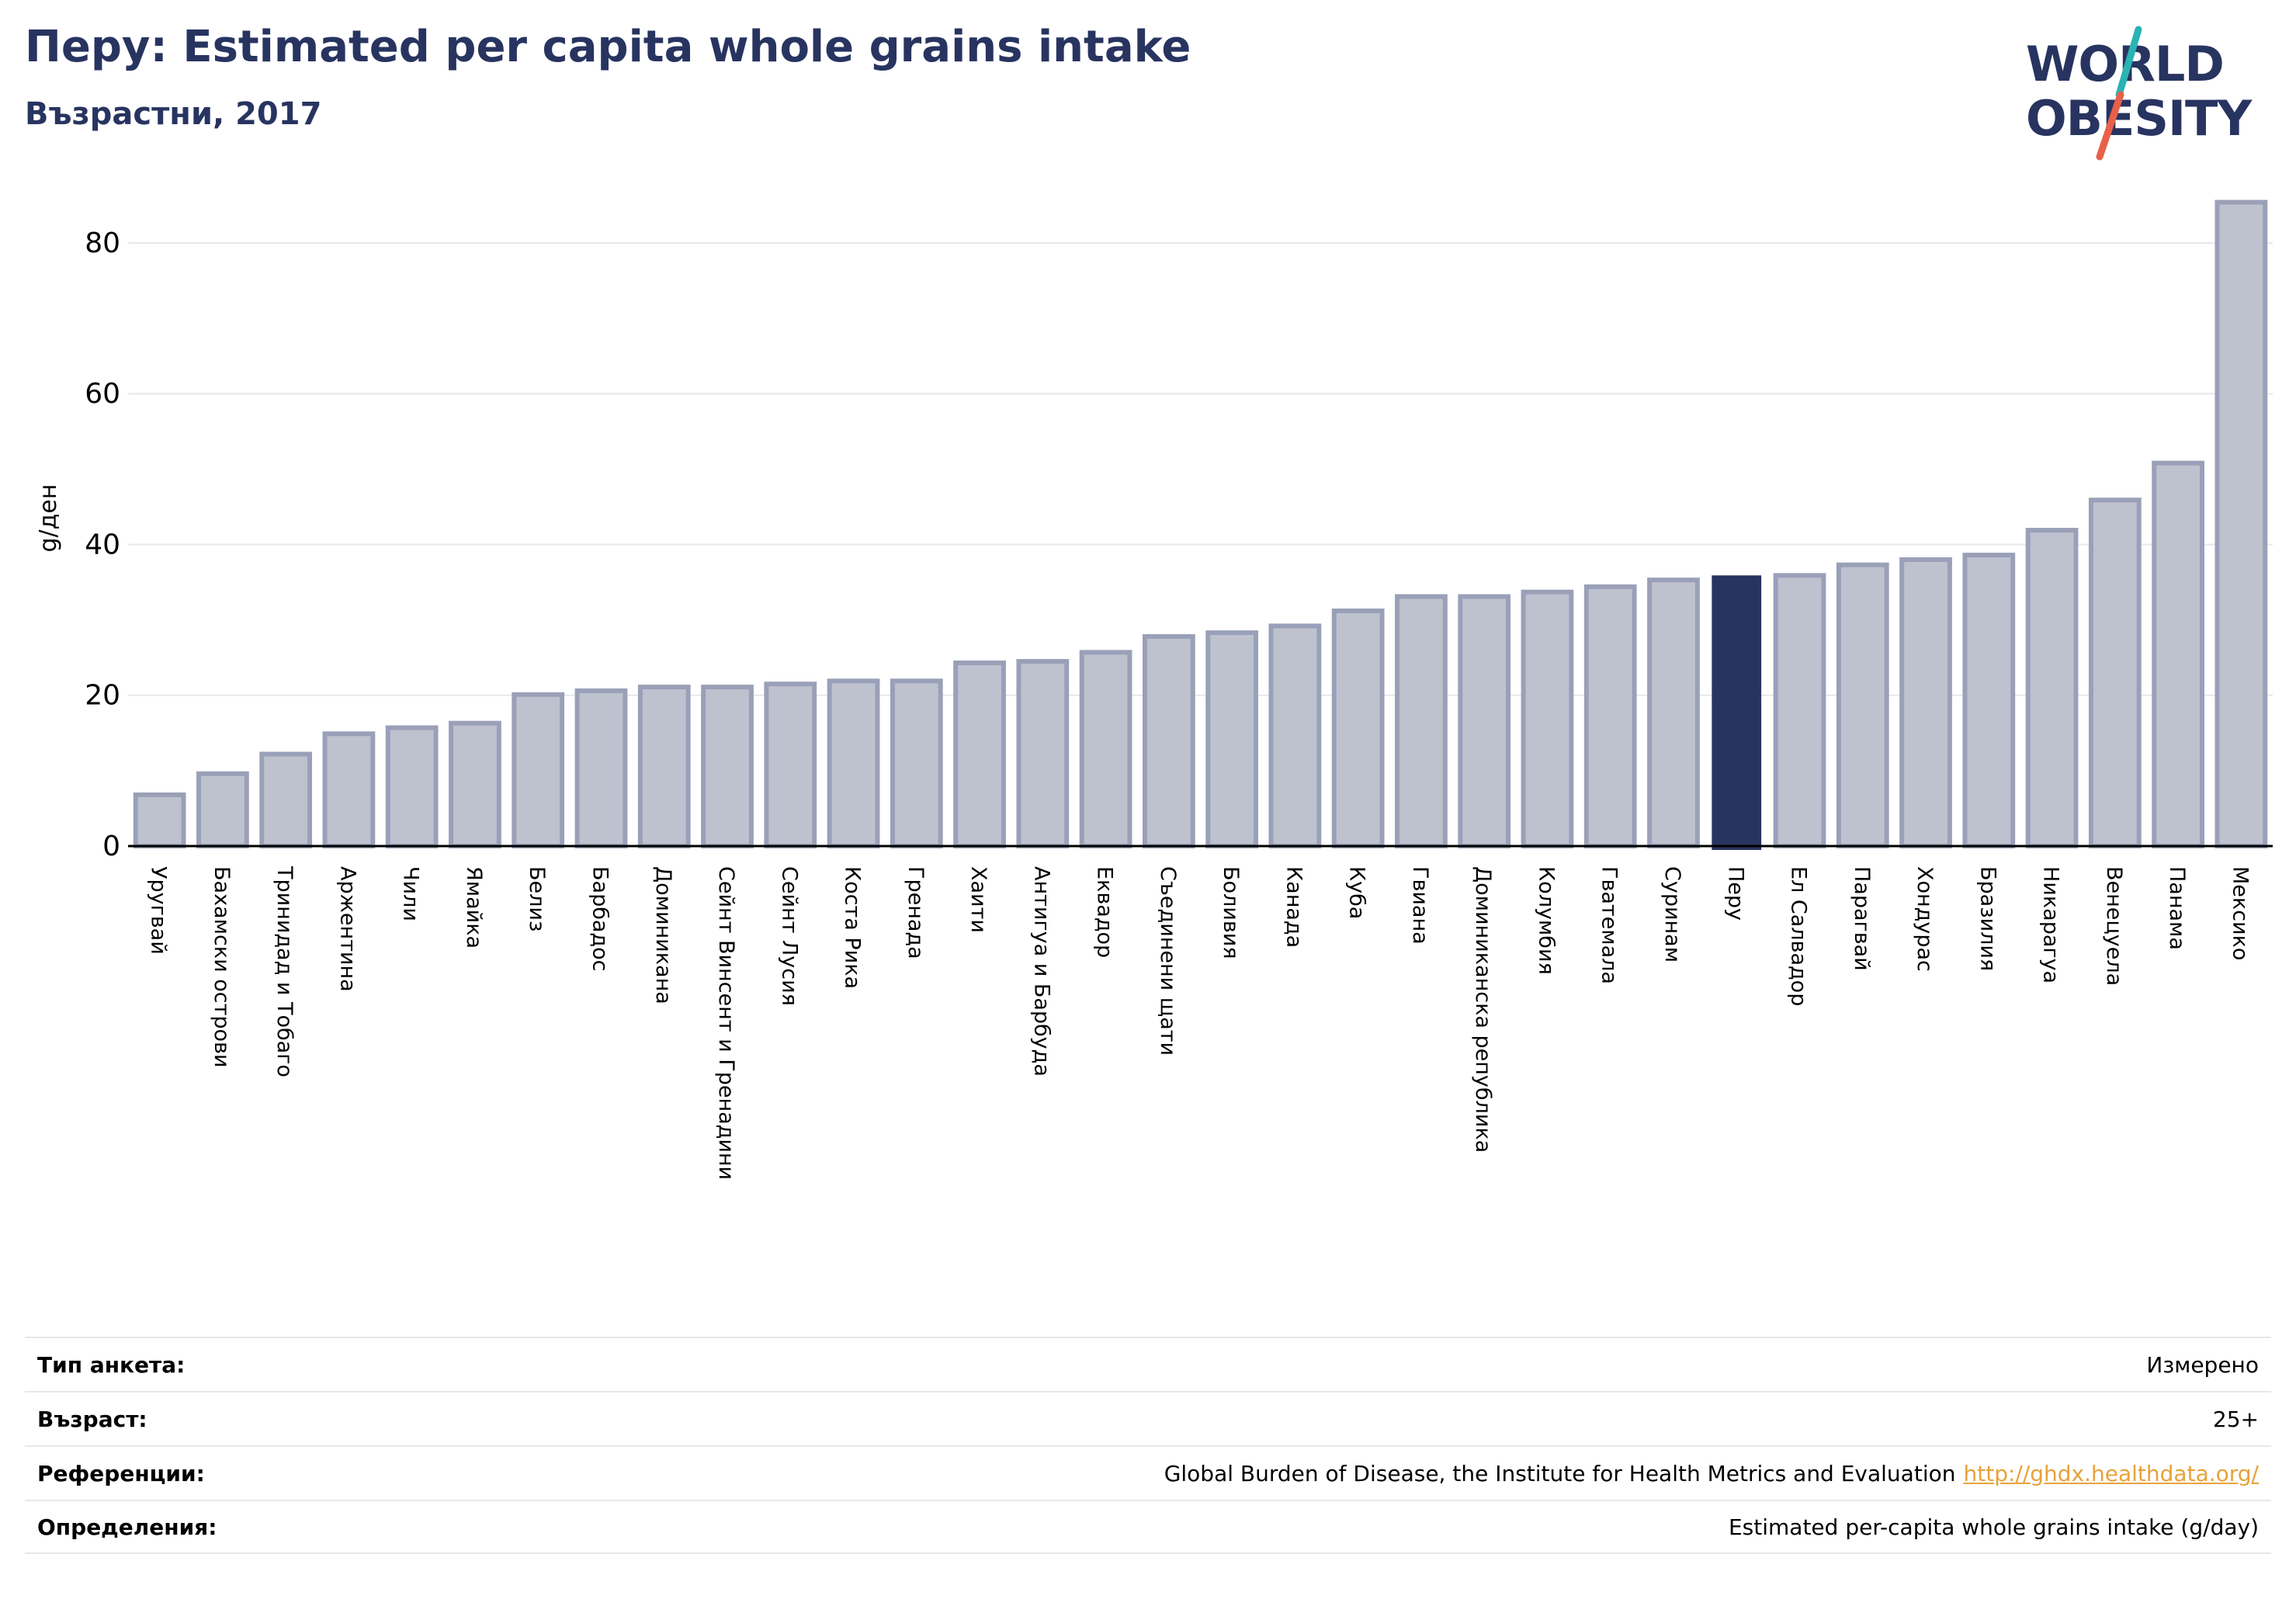  Describe the element at coordinates (2119, 93) in the screenshot. I see `logo-slash-icon` at that location.